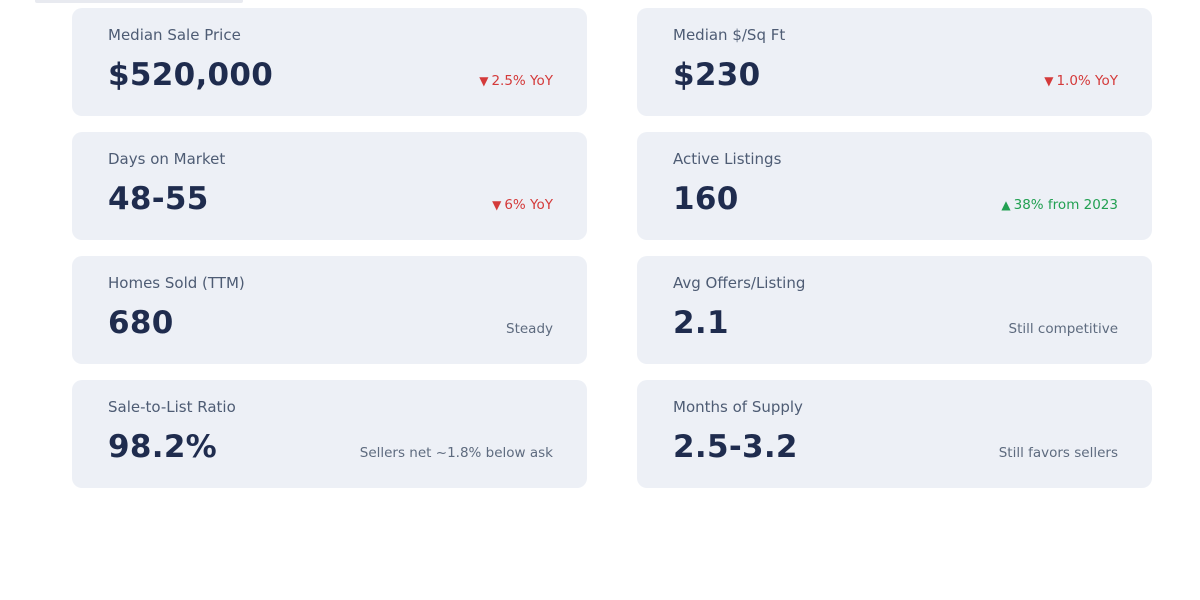 The height and width of the screenshot is (600, 1200). Describe the element at coordinates (174, 35) in the screenshot. I see `metric-label: Median Sale Price` at that location.